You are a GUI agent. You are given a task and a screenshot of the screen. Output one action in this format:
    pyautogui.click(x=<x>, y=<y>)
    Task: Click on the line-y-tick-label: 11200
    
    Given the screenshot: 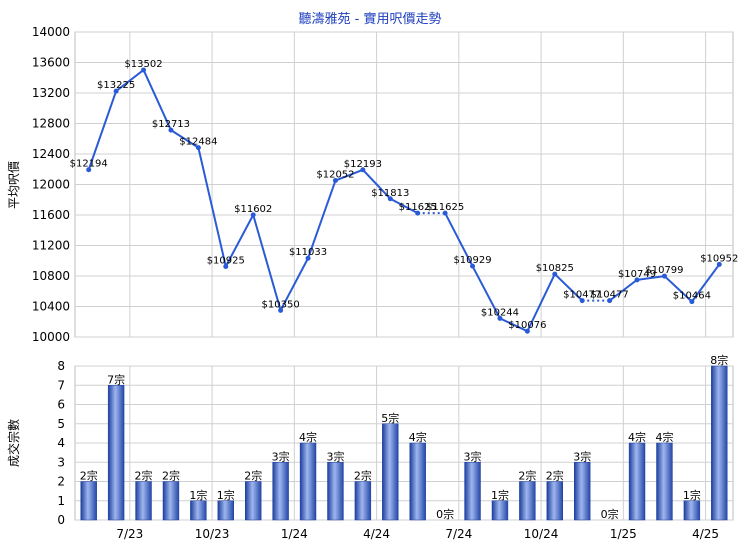 What is the action you would take?
    pyautogui.click(x=51, y=246)
    